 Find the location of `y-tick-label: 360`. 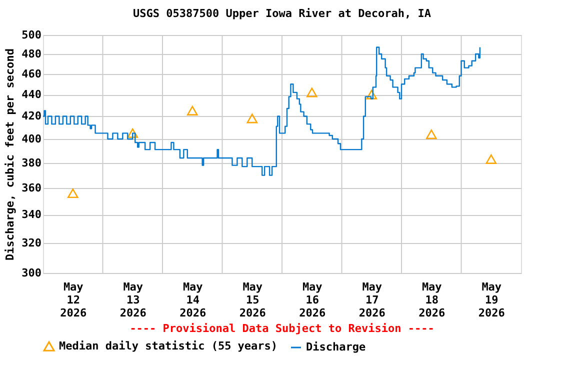

y-tick-label: 360 is located at coordinates (32, 188).